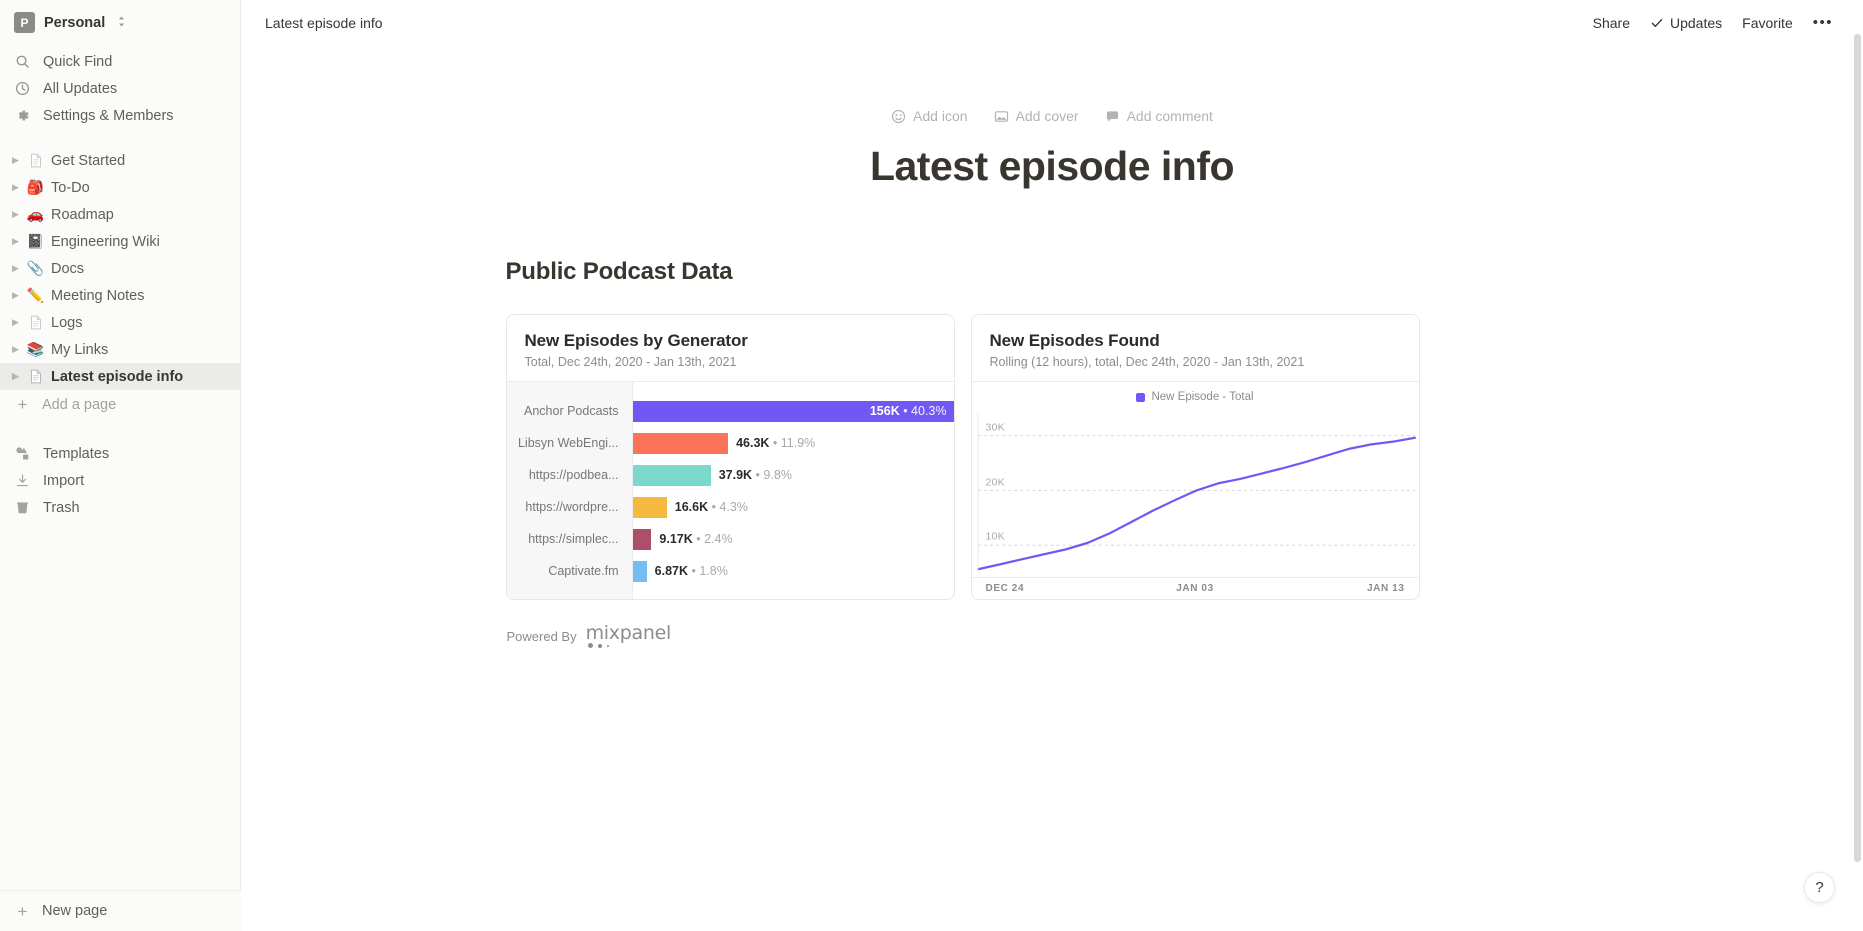  Describe the element at coordinates (571, 411) in the screenshot. I see `bar-category-label: Anchor Podcasts` at that location.